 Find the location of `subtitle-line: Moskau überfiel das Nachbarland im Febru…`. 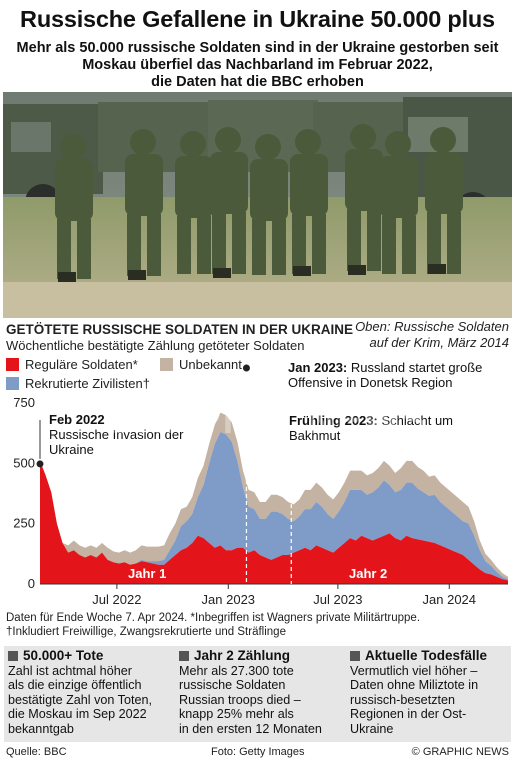

subtitle-line: Moskau überfiel das Nachbarland im Febru… is located at coordinates (257, 65).